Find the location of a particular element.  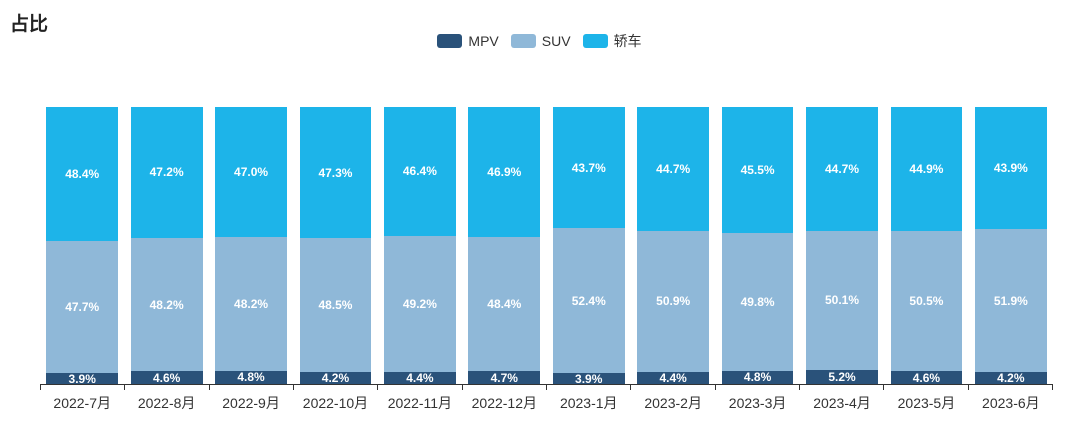

bar-segment-SUV: 50.1% is located at coordinates (842, 300).